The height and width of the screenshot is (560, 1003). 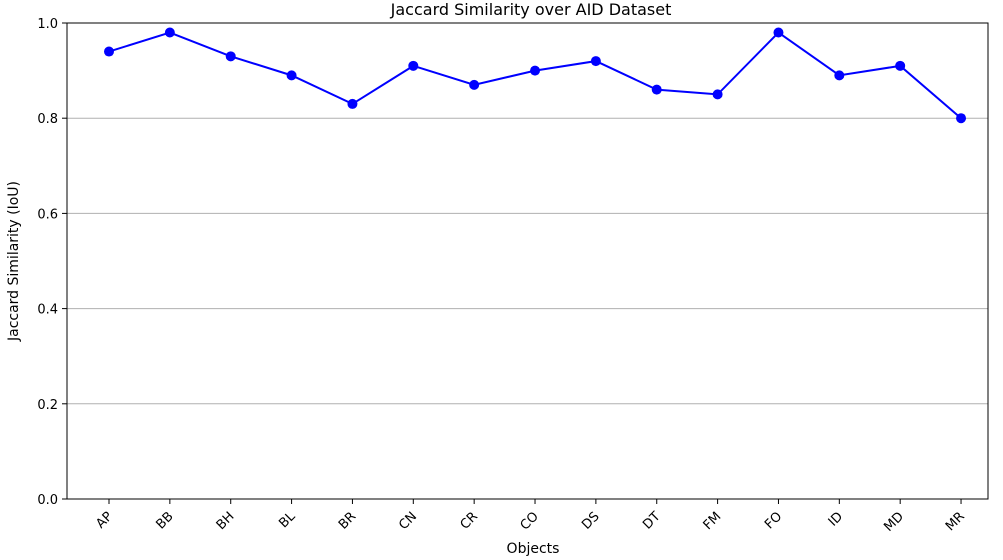 What do you see at coordinates (955, 521) in the screenshot?
I see `x-tick-label: MR` at bounding box center [955, 521].